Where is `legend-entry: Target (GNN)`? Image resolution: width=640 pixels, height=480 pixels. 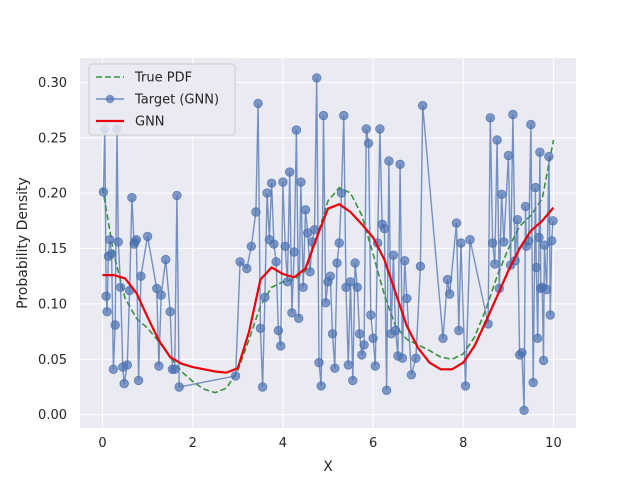
legend-entry: Target (GNN) is located at coordinates (157, 100).